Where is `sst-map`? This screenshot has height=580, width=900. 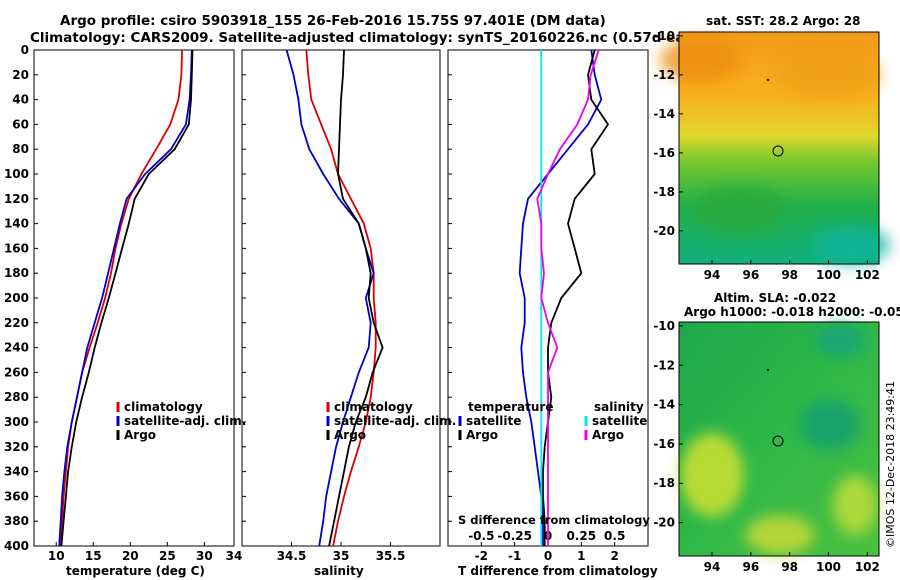 sst-map is located at coordinates (775, 148).